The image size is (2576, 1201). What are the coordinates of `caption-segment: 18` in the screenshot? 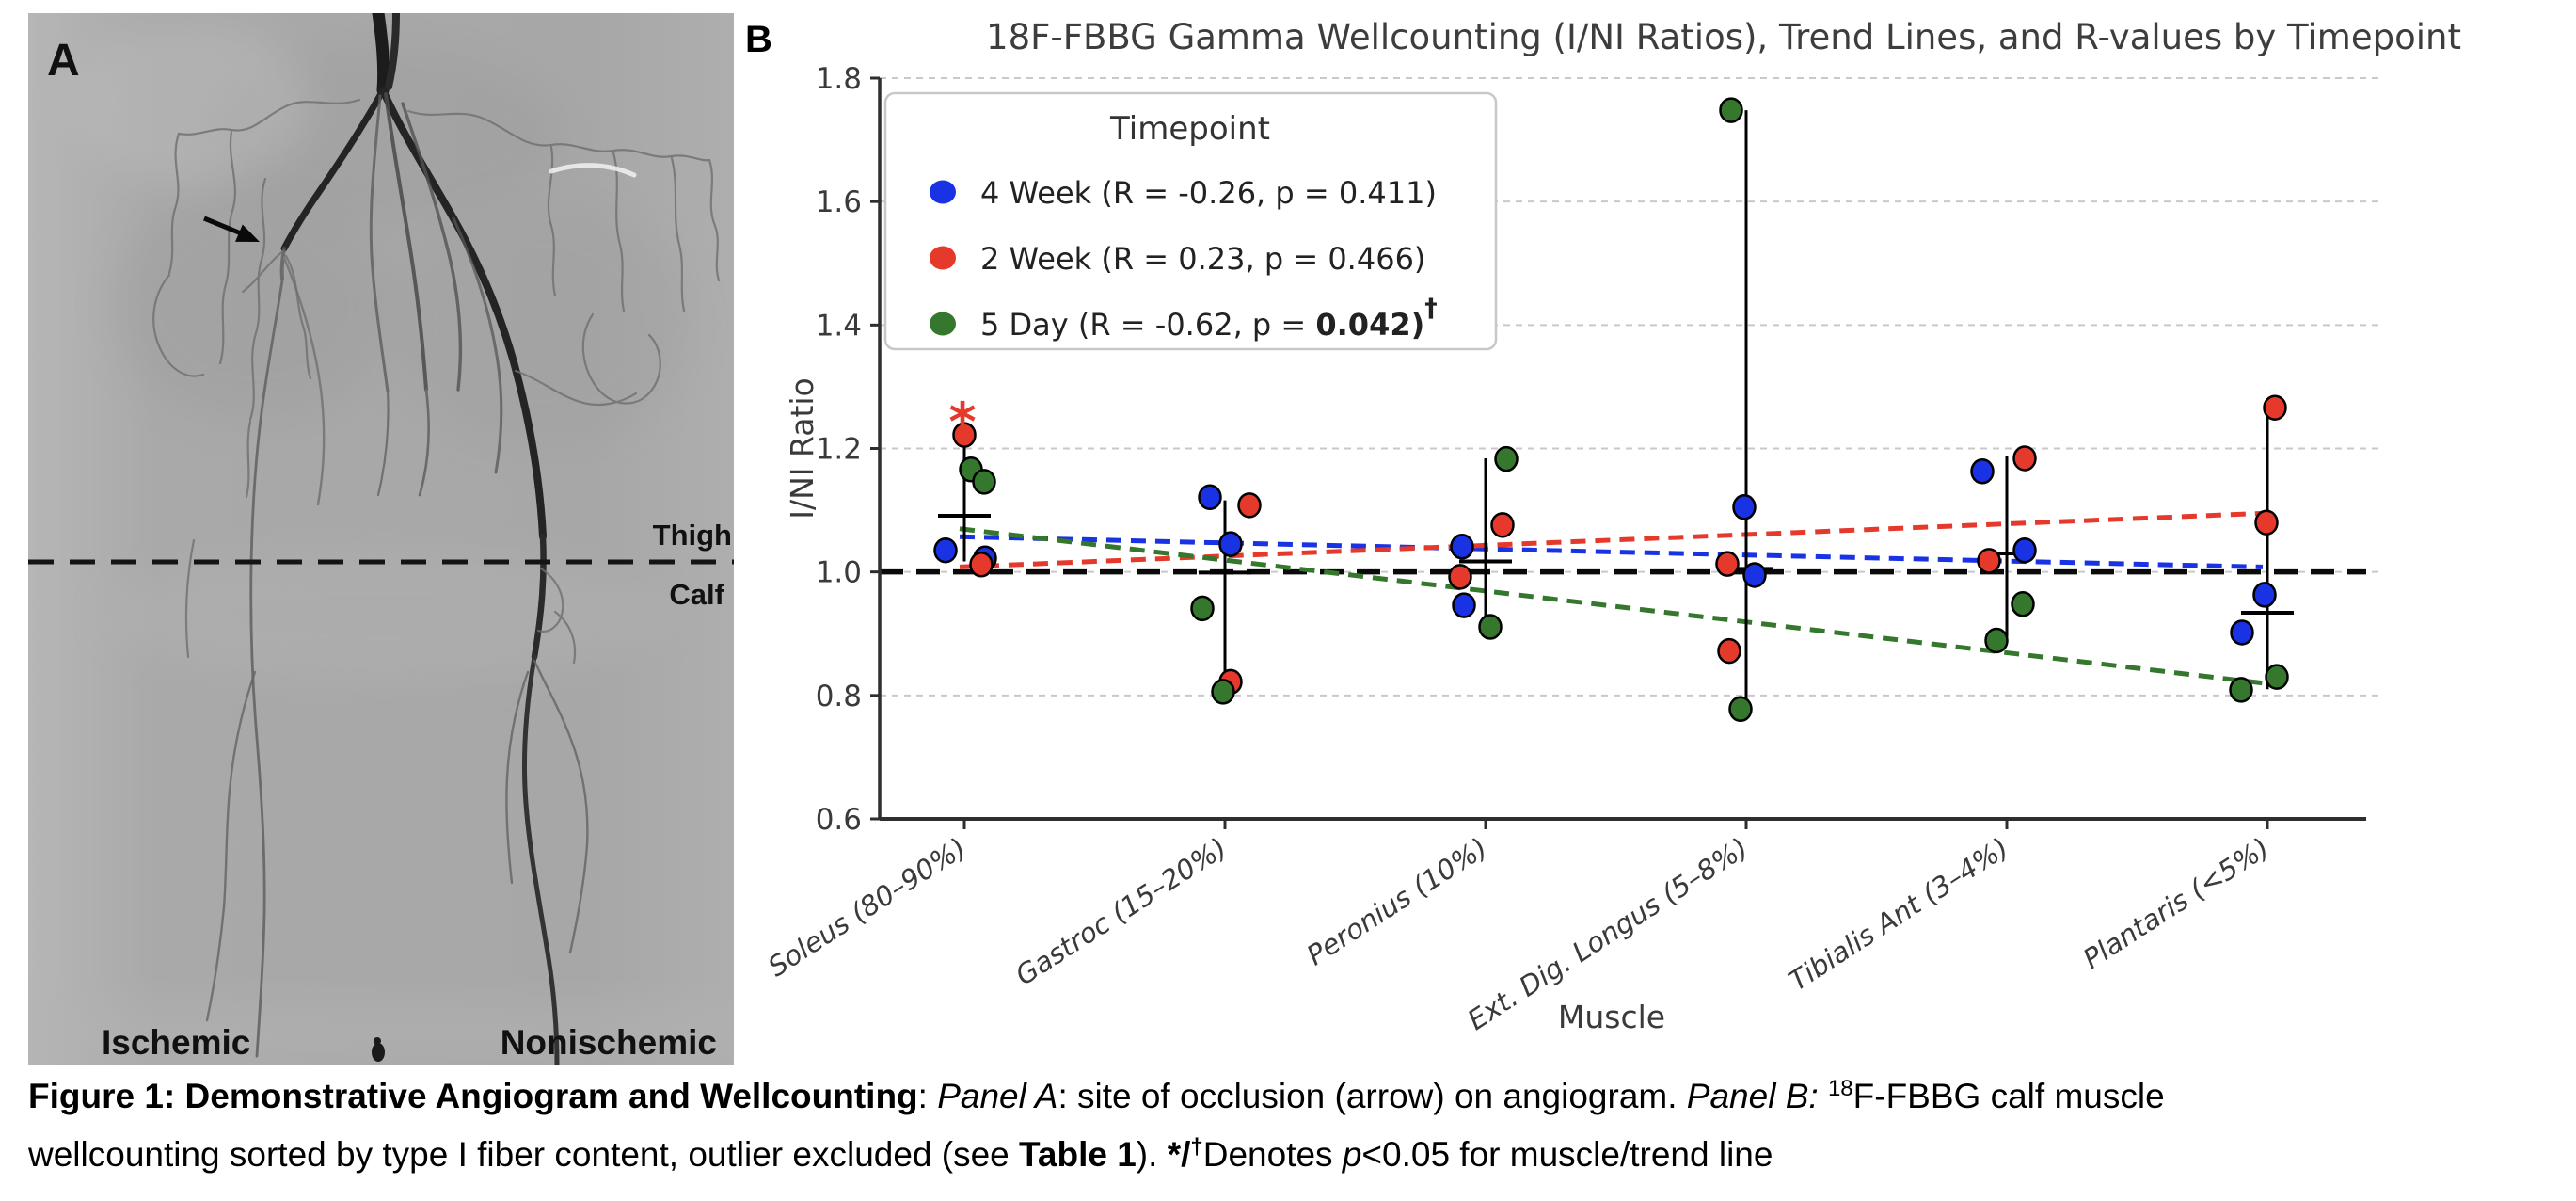 It's located at (1840, 1089).